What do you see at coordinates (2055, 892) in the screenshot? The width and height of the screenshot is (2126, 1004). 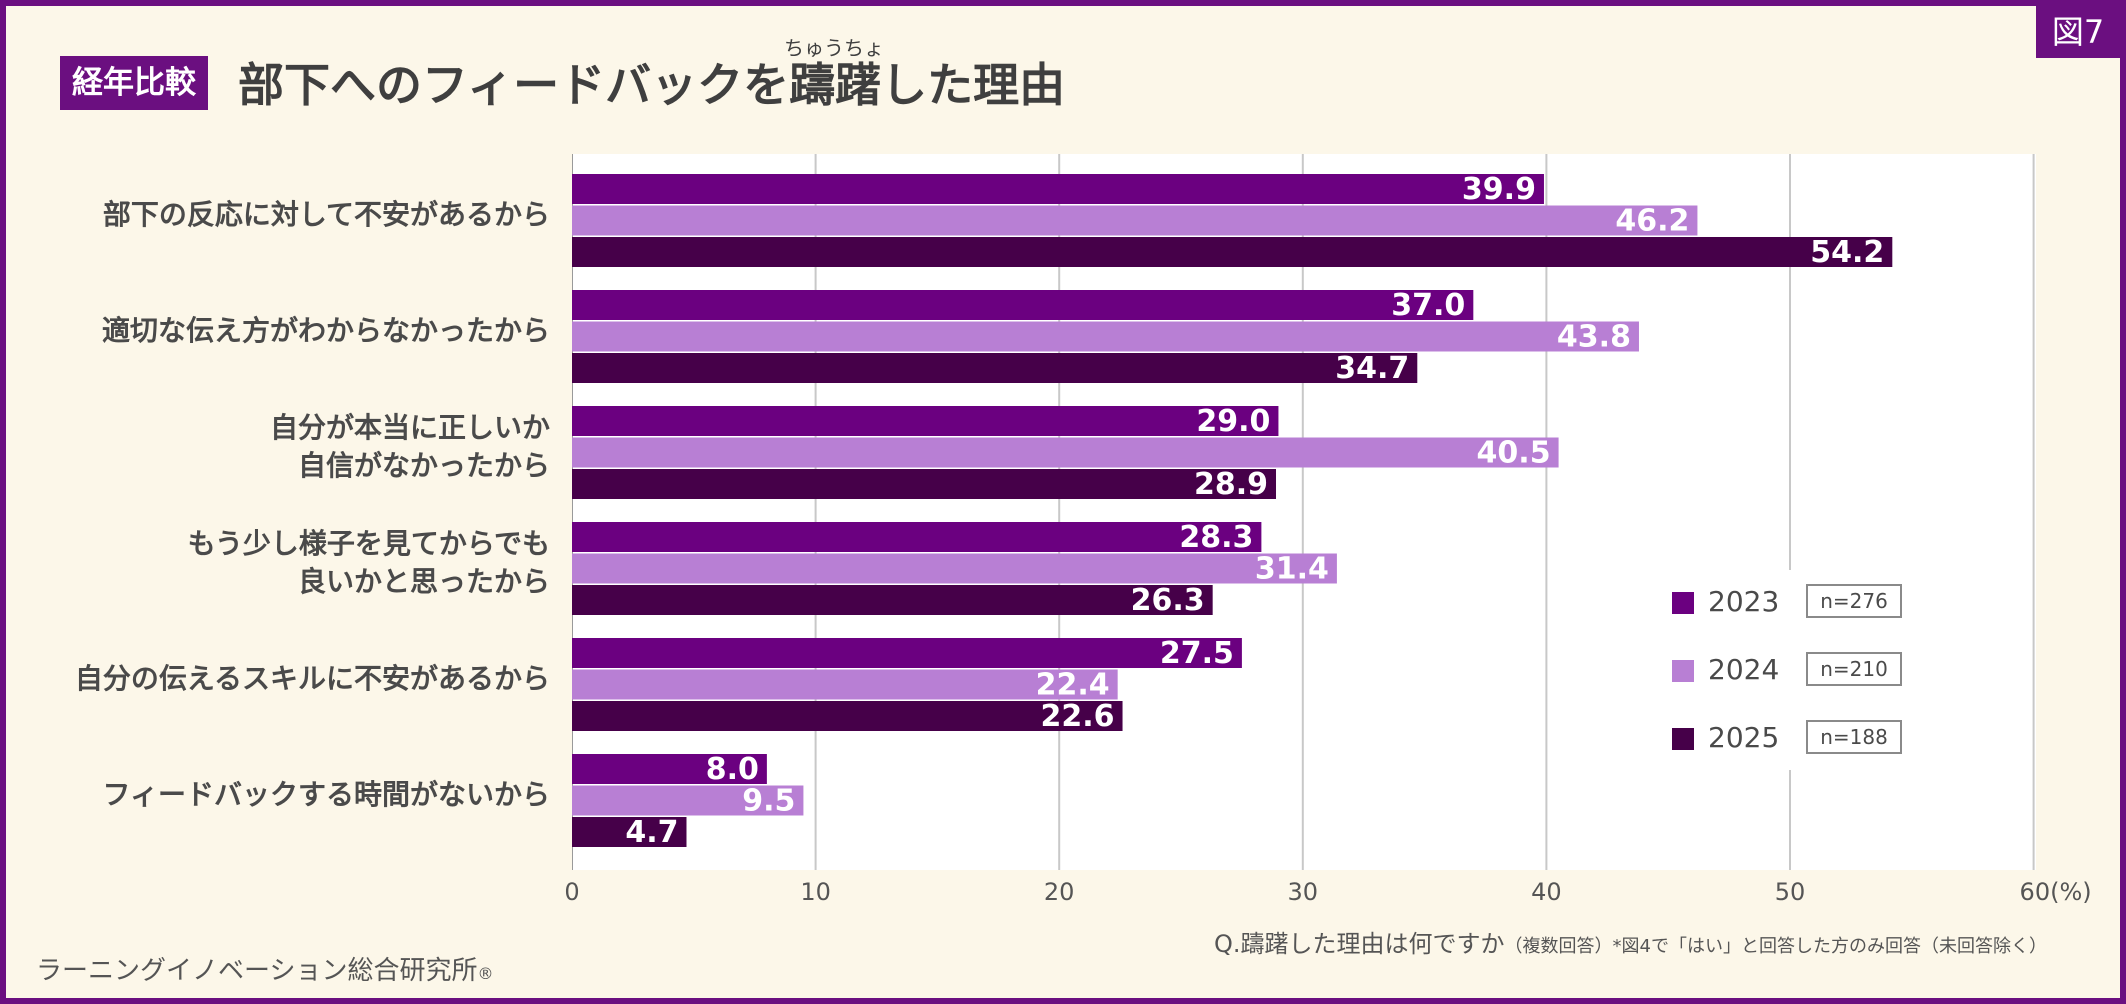 I see `x-tick-label: 60(%)` at bounding box center [2055, 892].